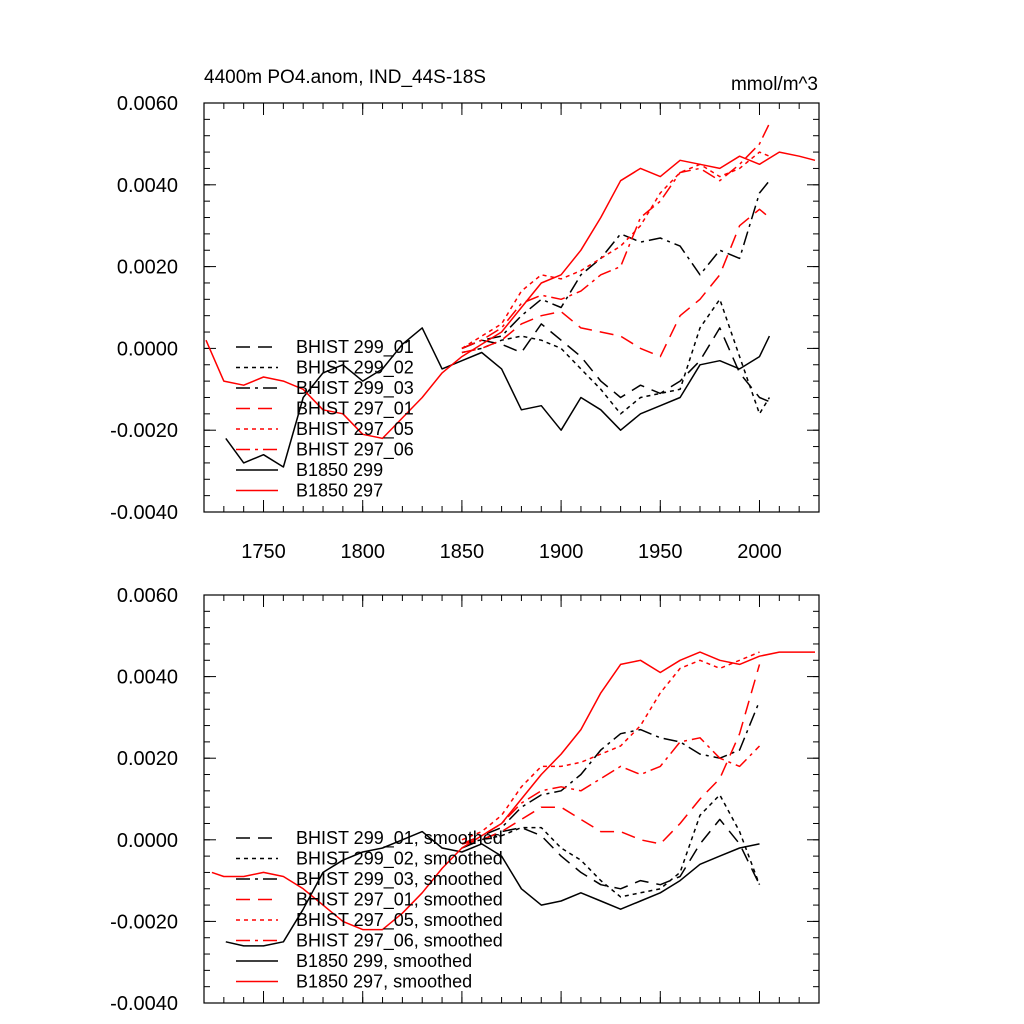  What do you see at coordinates (355, 368) in the screenshot?
I see `legend-label: BHIST 299_02` at bounding box center [355, 368].